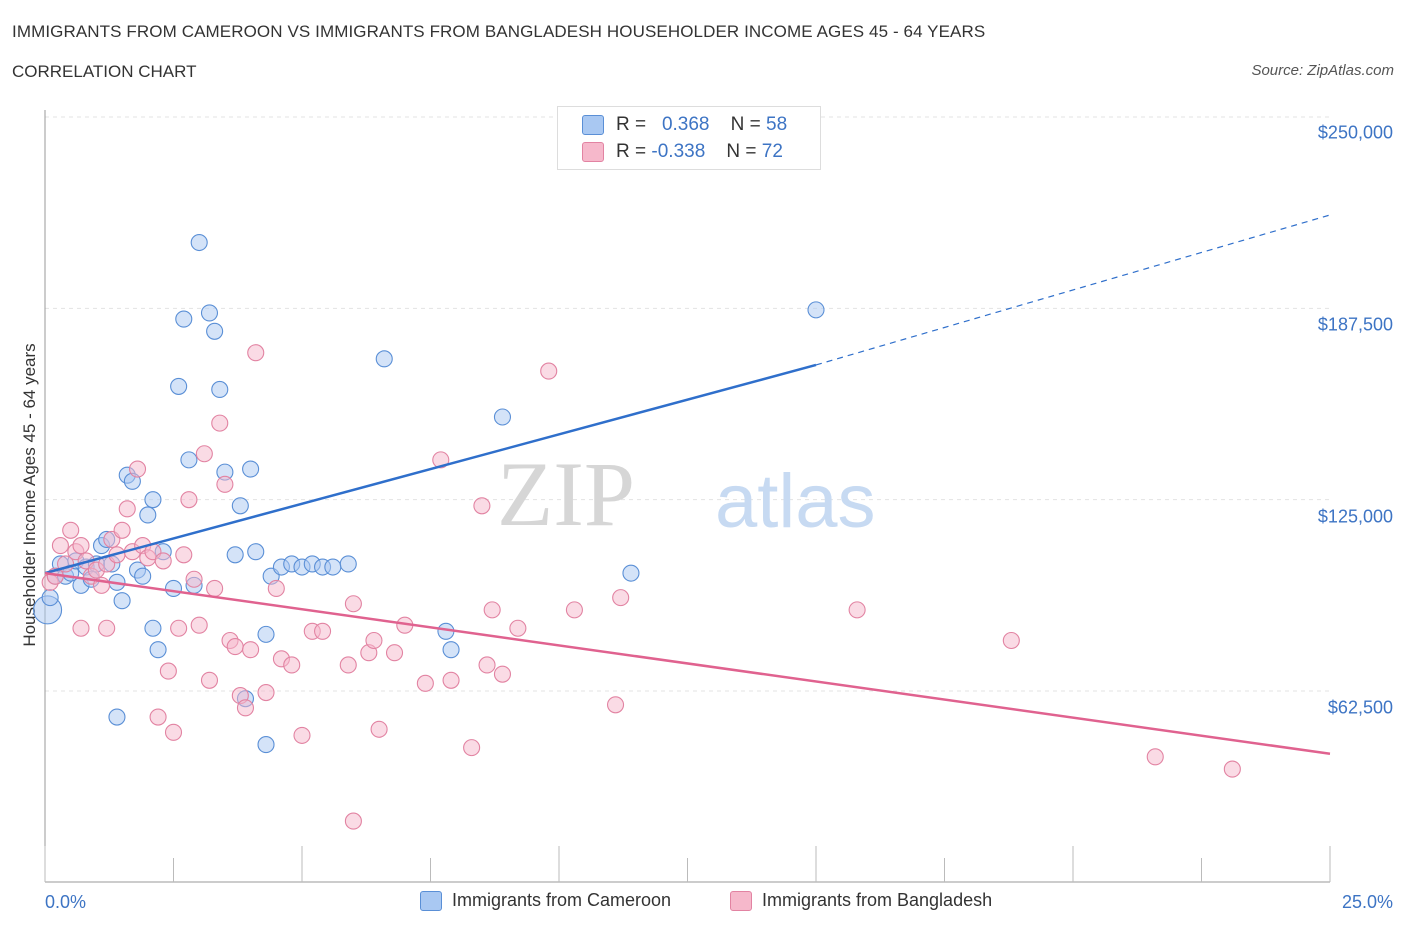  What do you see at coordinates (678, 151) in the screenshot?
I see `r-value: -0.338` at bounding box center [678, 151].